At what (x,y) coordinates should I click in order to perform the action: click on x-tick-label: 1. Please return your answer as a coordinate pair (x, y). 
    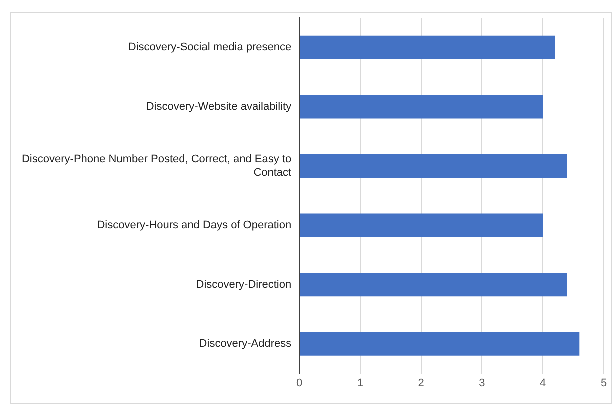
    Looking at the image, I should click on (360, 383).